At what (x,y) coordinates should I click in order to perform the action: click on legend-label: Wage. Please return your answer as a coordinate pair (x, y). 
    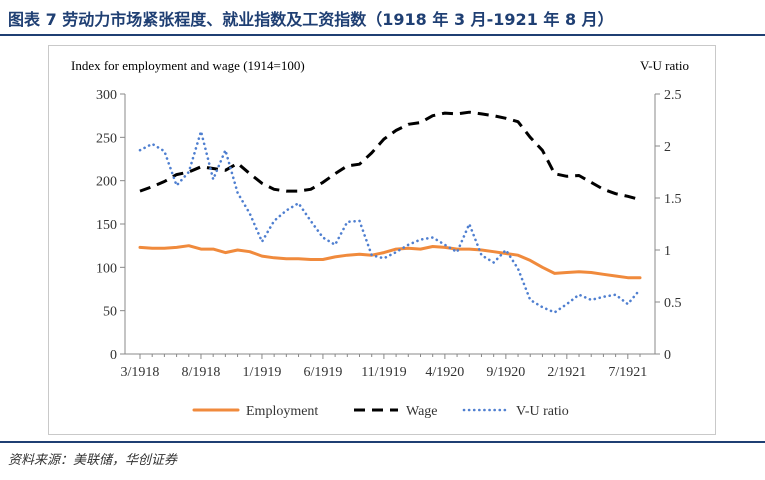
    Looking at the image, I should click on (422, 411).